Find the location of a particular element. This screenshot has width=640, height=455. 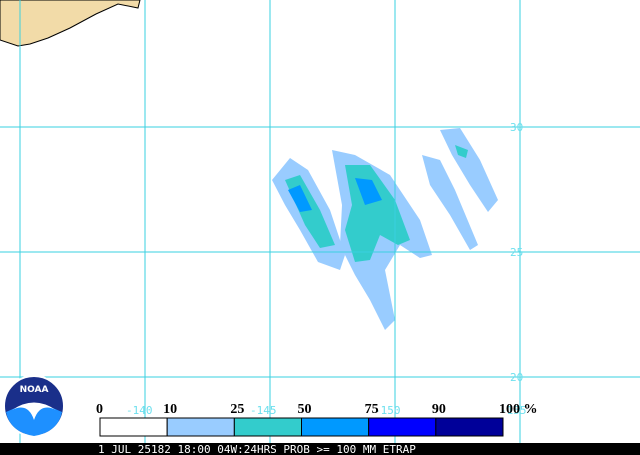

colorbar-label: 75 is located at coordinates (372, 409).